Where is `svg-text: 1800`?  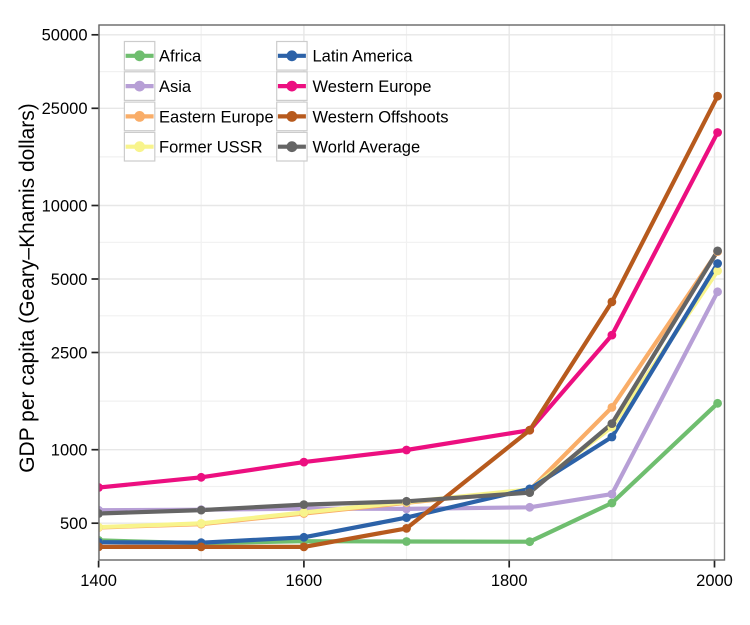
svg-text: 1800 is located at coordinates (509, 581).